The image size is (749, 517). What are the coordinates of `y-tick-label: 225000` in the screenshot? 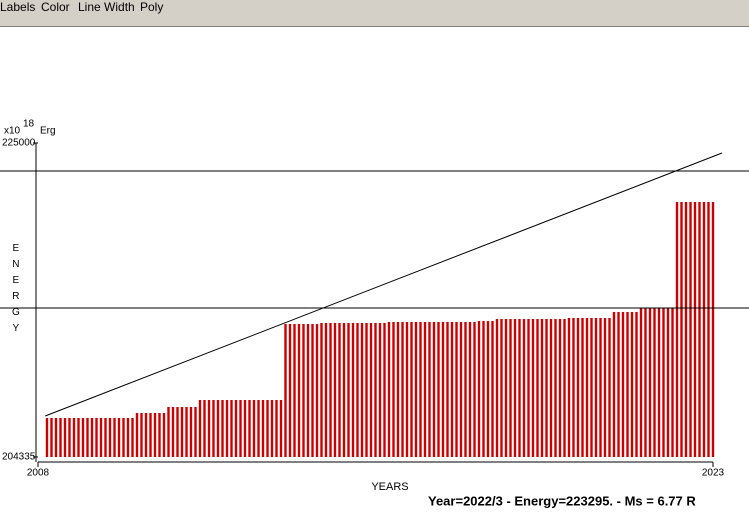 It's located at (19, 143).